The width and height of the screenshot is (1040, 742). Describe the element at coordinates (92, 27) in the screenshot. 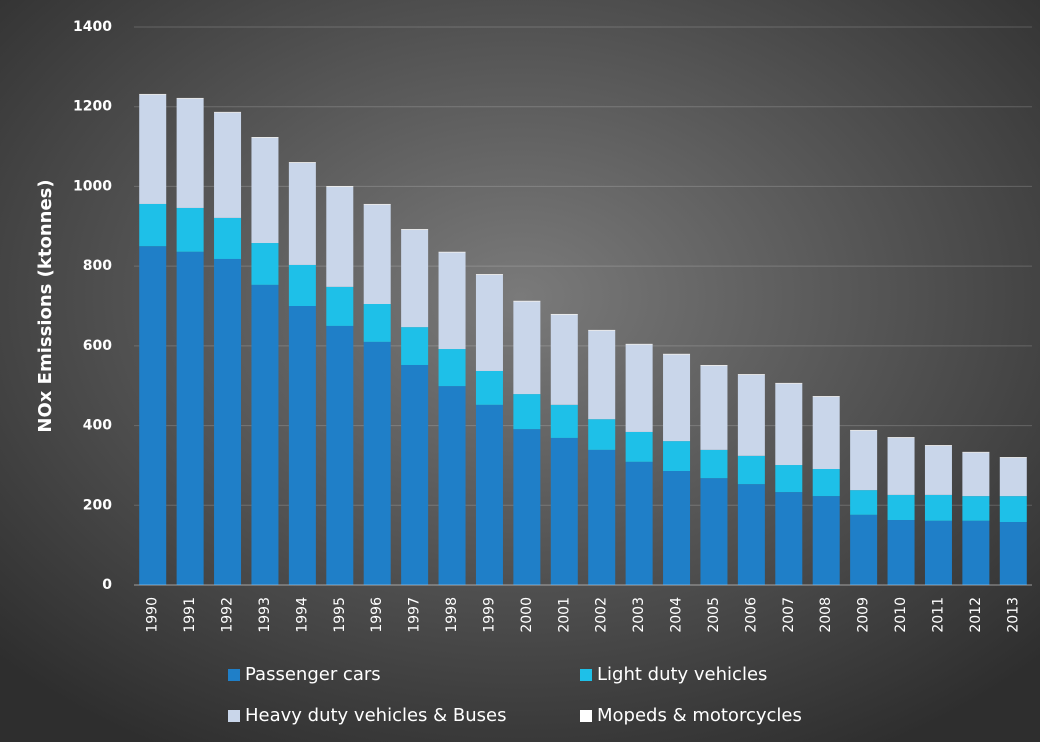

I see `y-tick-label: 1400` at that location.